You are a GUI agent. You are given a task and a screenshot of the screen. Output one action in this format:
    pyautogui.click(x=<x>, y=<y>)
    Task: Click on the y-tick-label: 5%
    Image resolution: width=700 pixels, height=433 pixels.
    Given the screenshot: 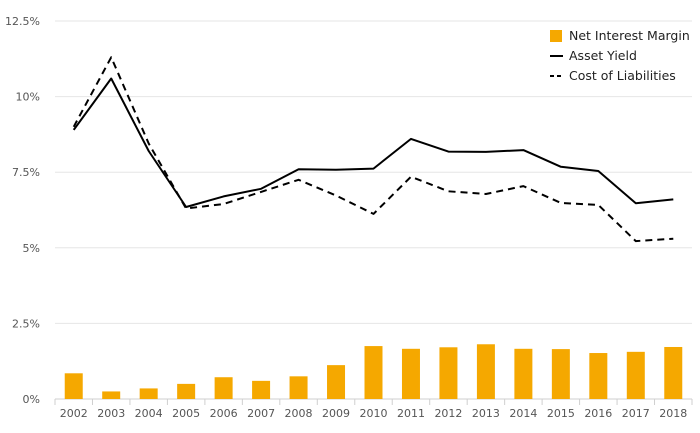 What is the action you would take?
    pyautogui.click(x=31, y=248)
    